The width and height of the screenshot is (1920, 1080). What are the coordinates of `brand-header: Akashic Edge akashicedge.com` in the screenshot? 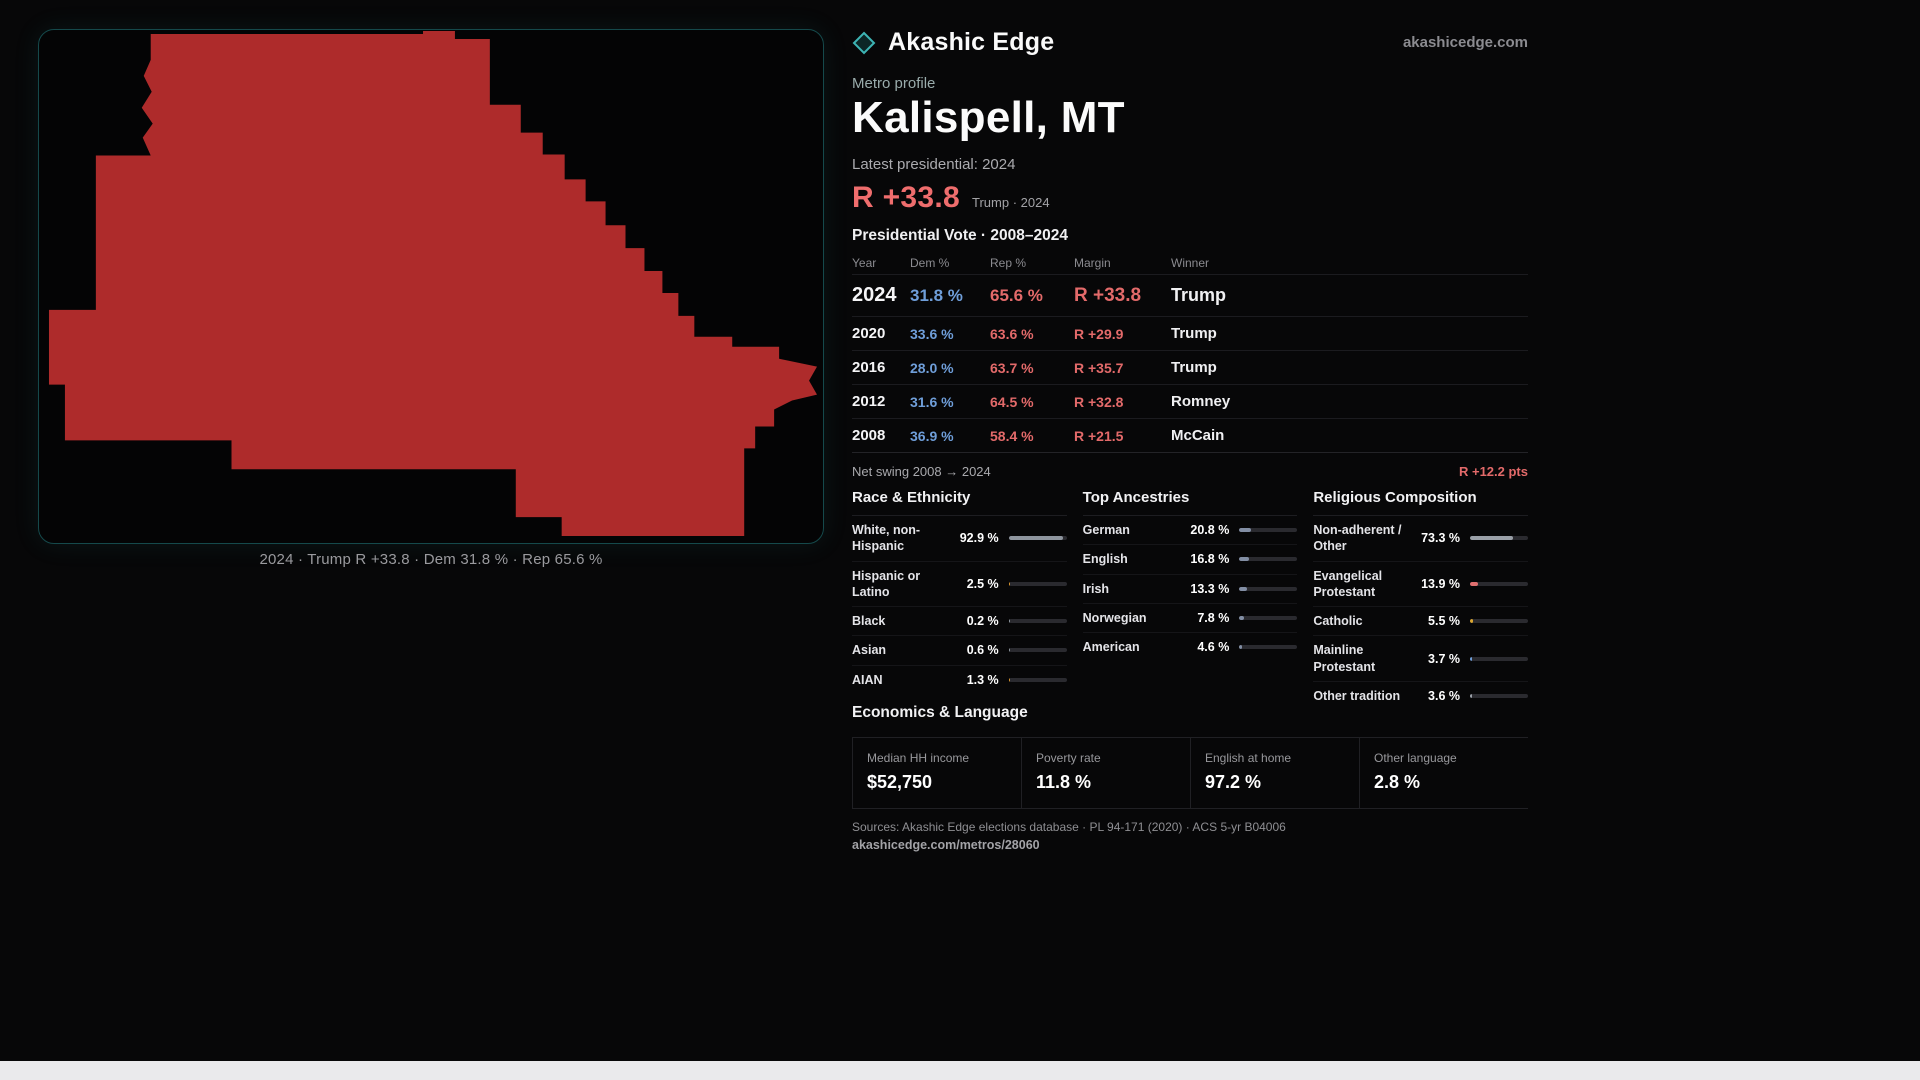 It's located at (1190, 42).